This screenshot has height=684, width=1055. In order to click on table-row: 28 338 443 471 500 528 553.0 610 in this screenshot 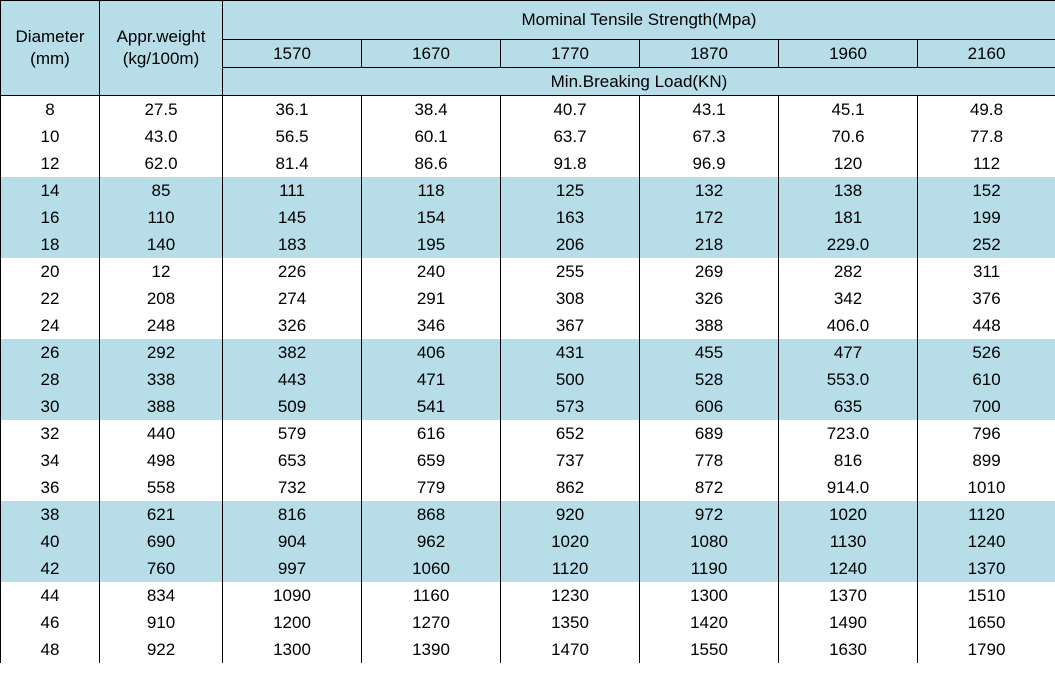, I will do `click(527, 379)`.